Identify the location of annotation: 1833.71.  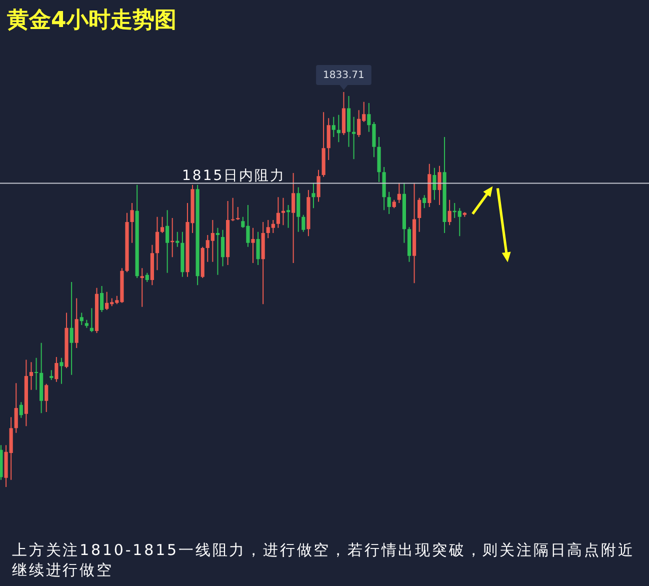
(343, 75).